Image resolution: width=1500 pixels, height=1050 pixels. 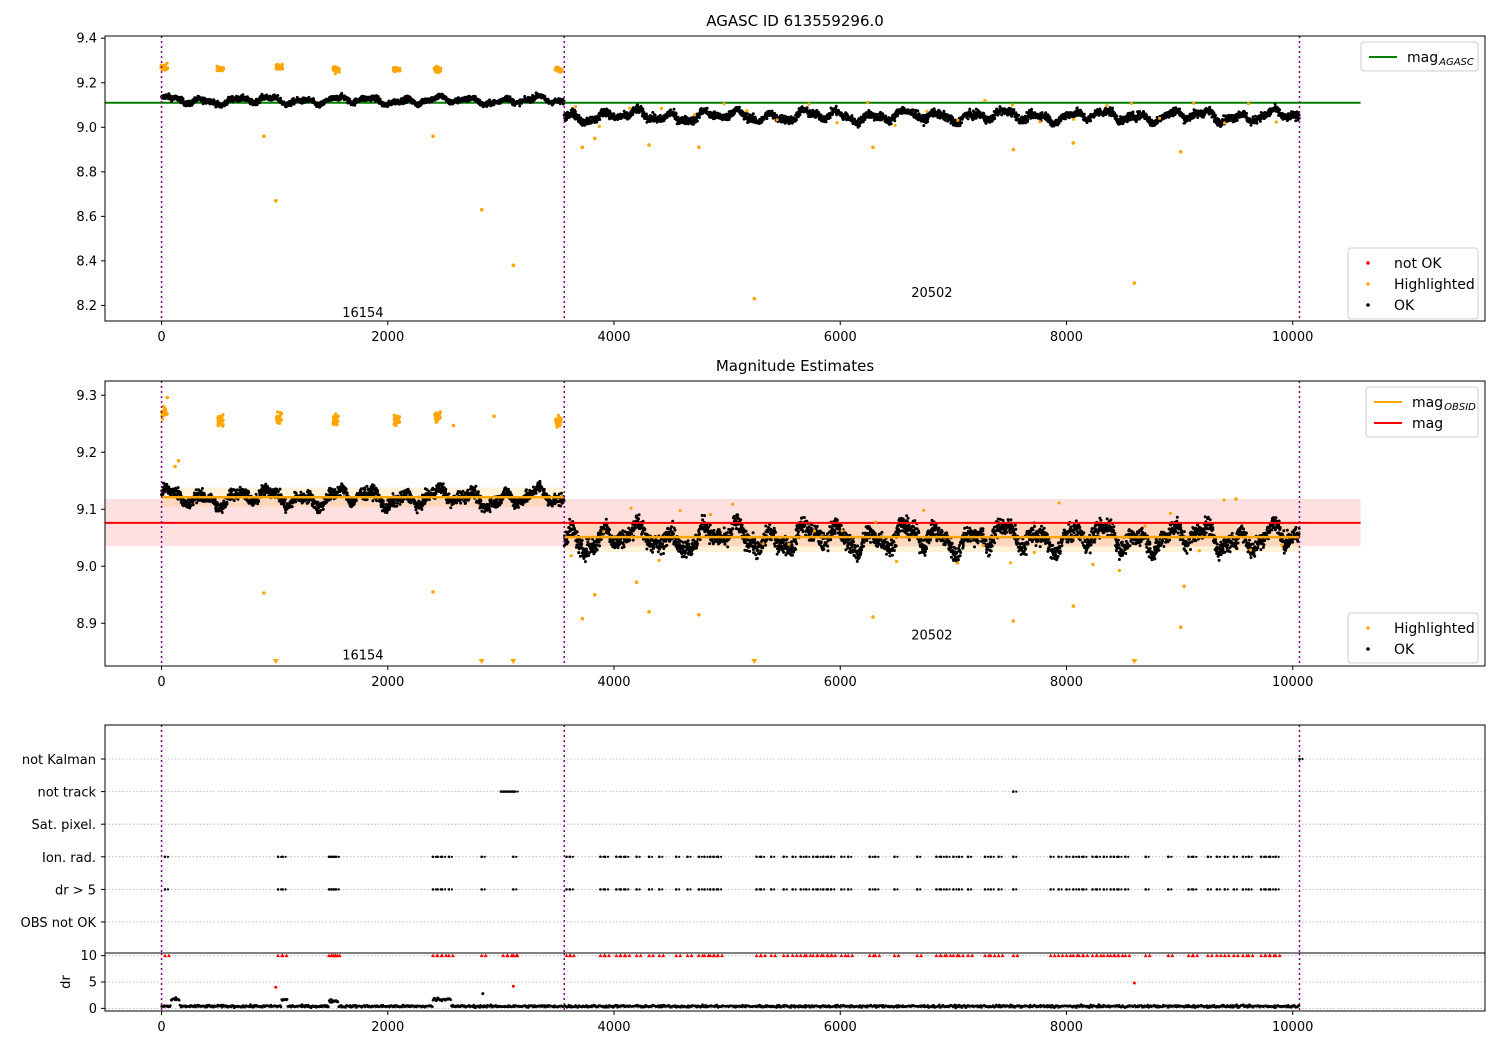 What do you see at coordinates (613, 337) in the screenshot?
I see `x-tick-label: 4000` at bounding box center [613, 337].